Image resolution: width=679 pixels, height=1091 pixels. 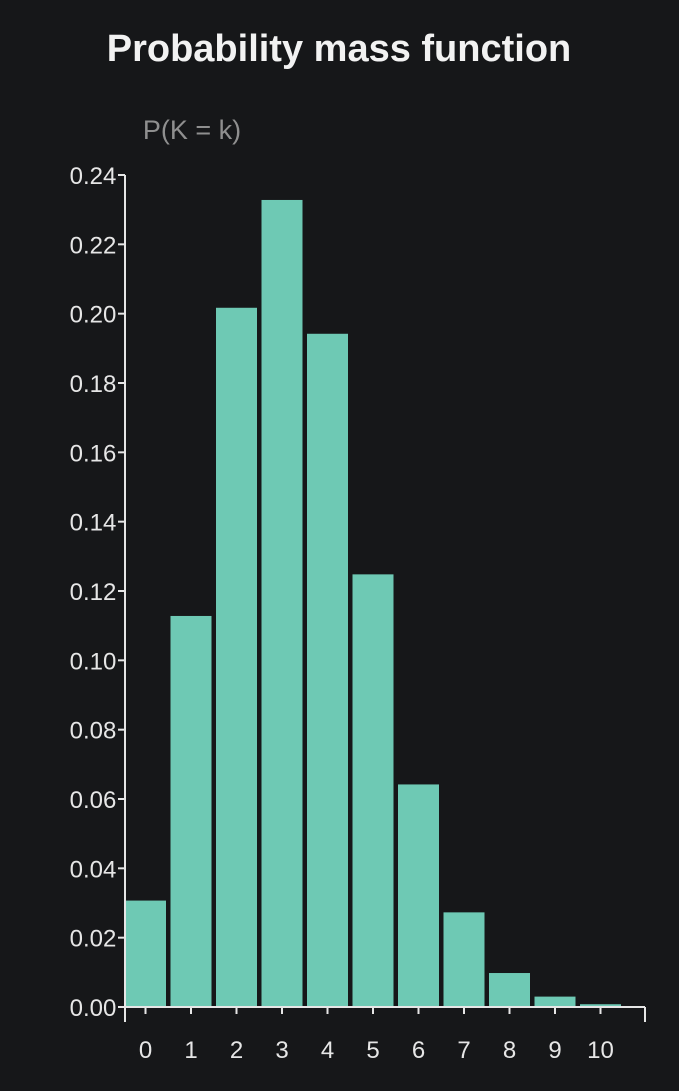 I want to click on chart-title: Probability mass function, so click(x=339, y=49).